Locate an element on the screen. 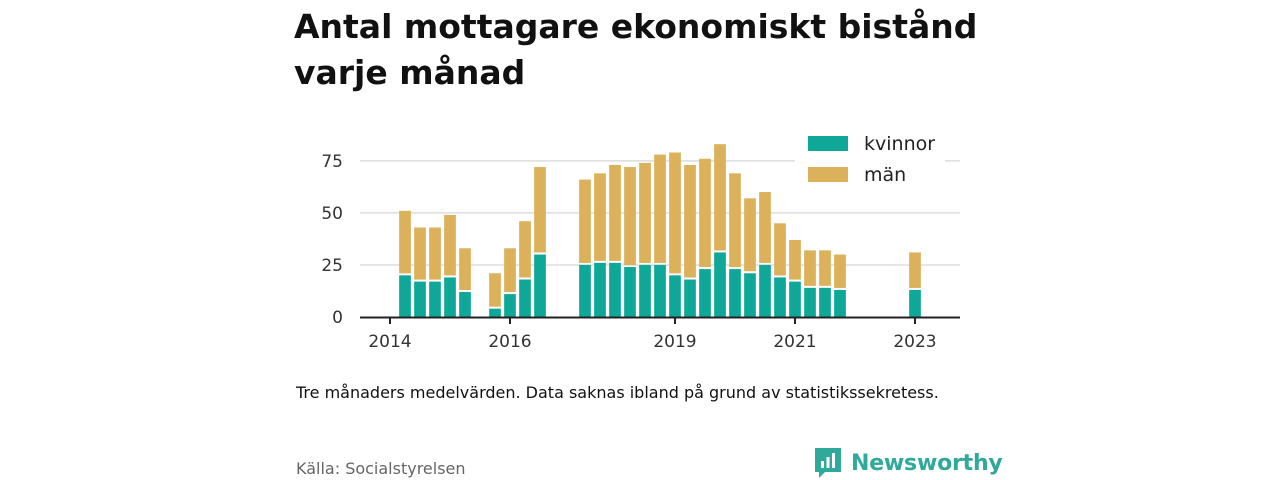  y-axis: 0 25 50 75 is located at coordinates (332, 240).